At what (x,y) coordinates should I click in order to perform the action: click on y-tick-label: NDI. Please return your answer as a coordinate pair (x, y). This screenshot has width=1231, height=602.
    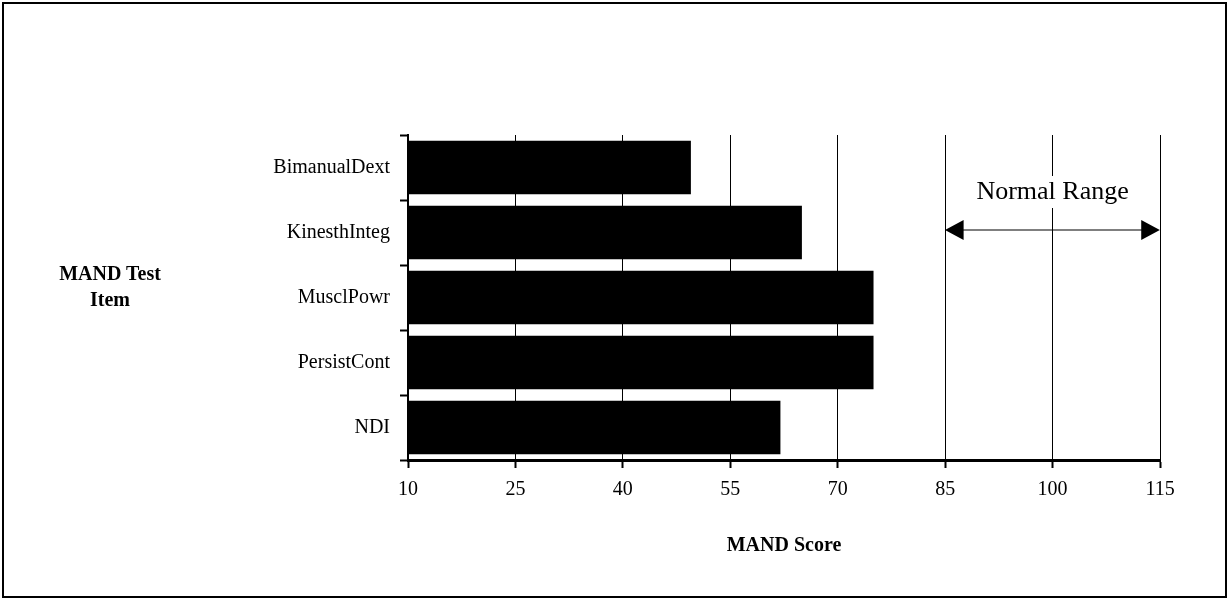
    Looking at the image, I should click on (372, 425).